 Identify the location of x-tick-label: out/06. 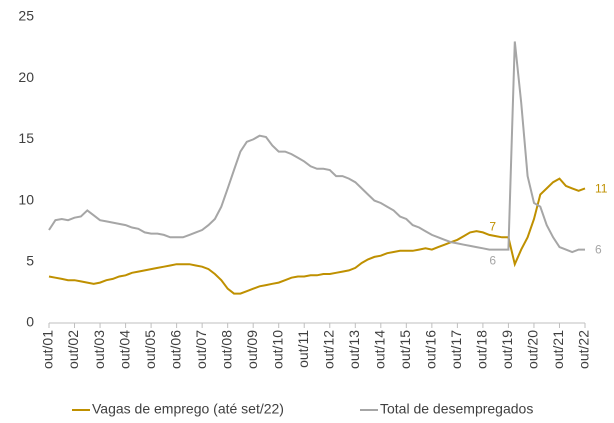
(175, 349).